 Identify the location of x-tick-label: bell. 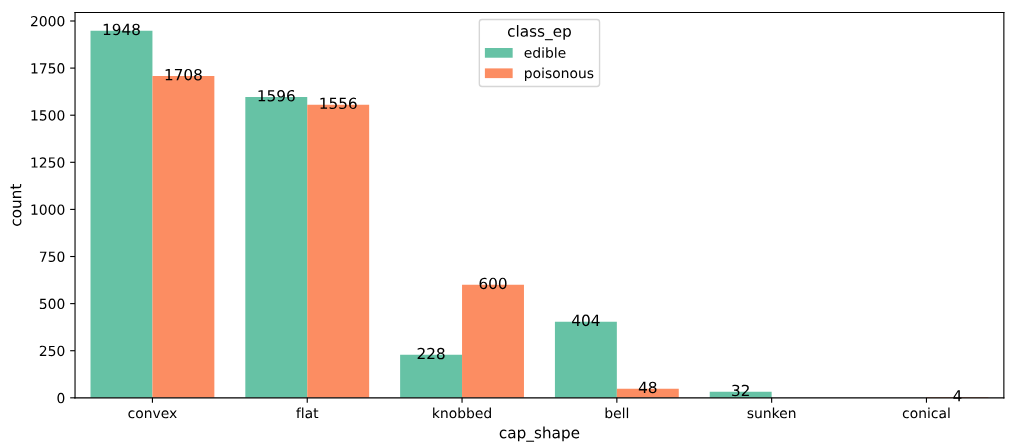
(617, 413).